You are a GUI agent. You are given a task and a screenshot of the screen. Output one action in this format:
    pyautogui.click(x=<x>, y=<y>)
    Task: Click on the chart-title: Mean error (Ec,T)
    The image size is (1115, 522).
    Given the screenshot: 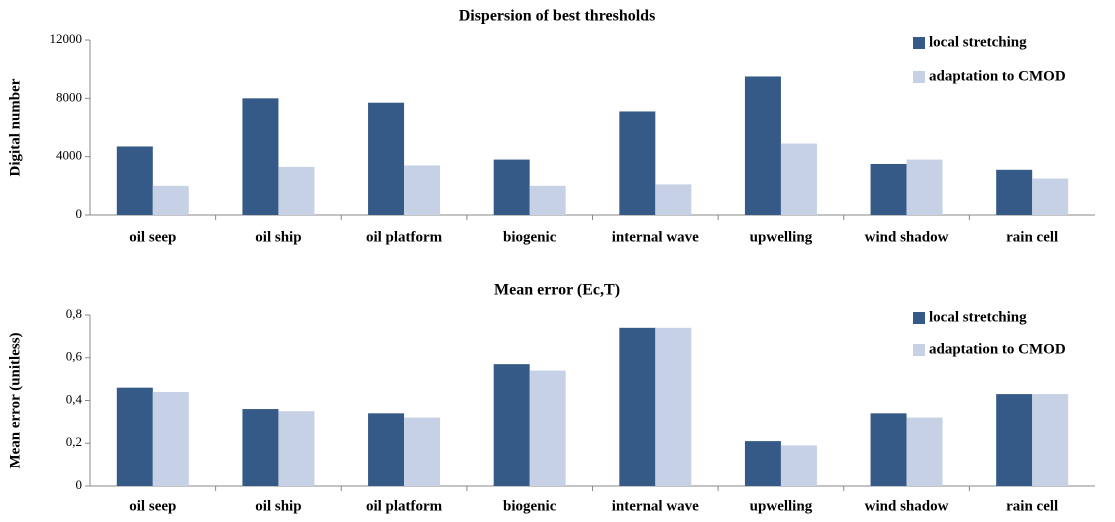 What is the action you would take?
    pyautogui.click(x=557, y=290)
    